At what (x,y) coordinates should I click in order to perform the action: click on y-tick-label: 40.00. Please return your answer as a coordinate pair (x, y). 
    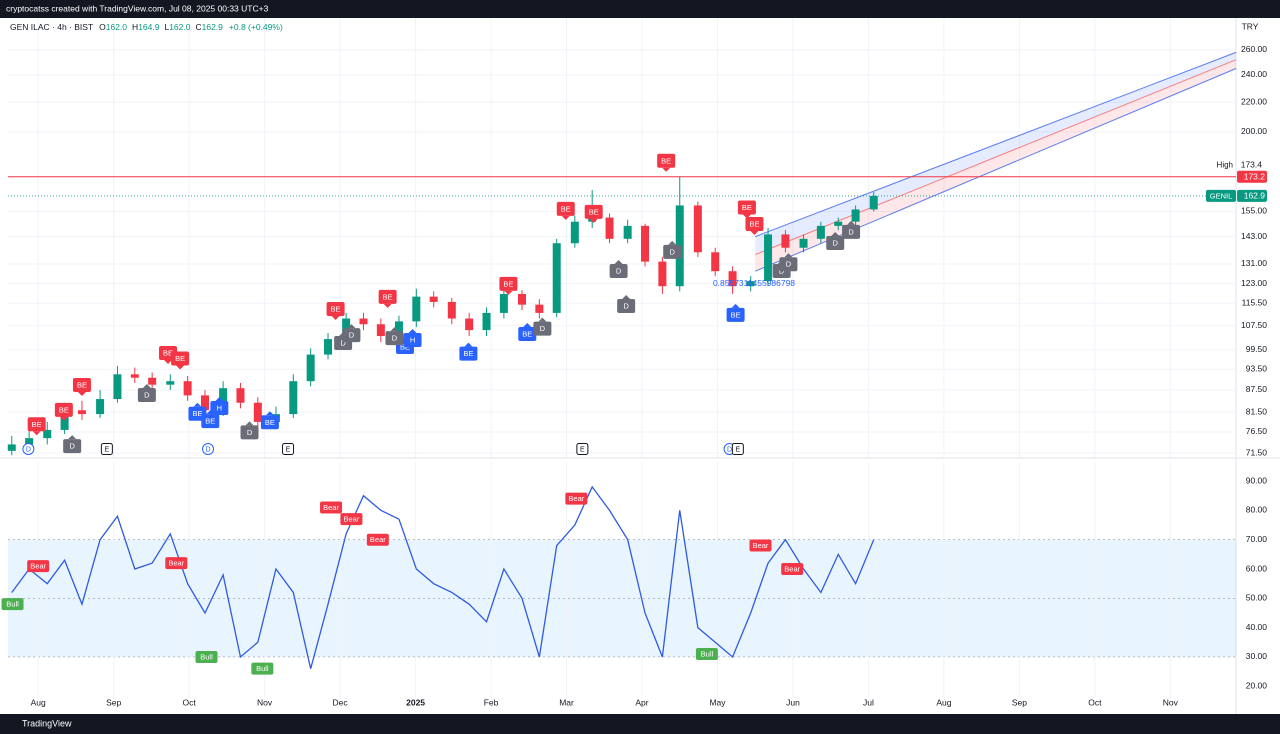
    Looking at the image, I should click on (1257, 627).